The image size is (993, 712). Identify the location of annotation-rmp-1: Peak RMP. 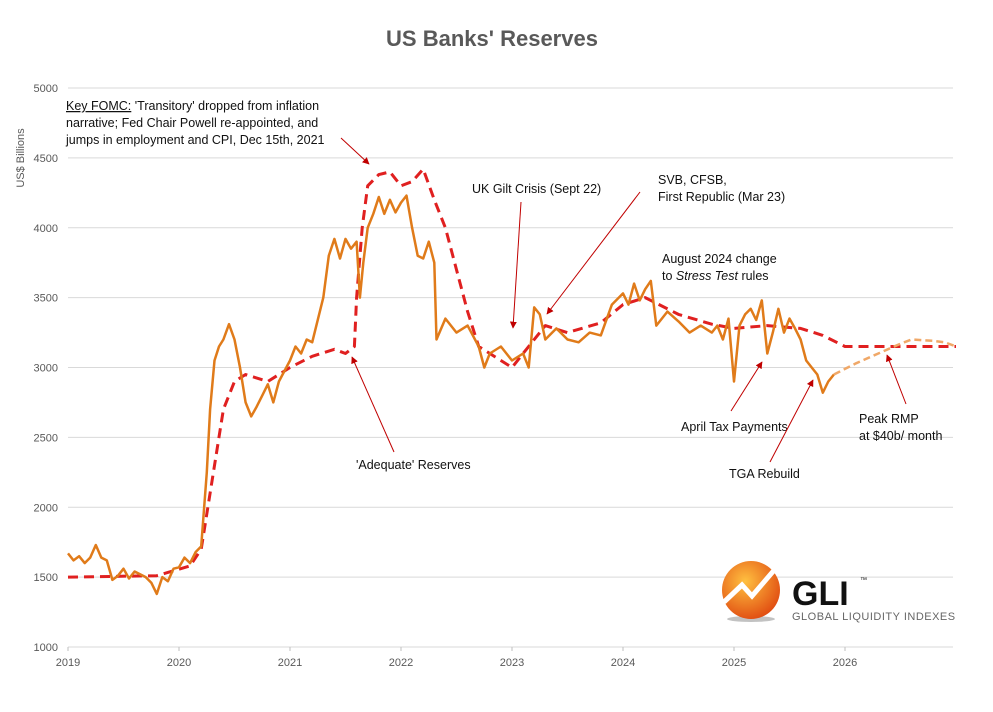
(889, 419).